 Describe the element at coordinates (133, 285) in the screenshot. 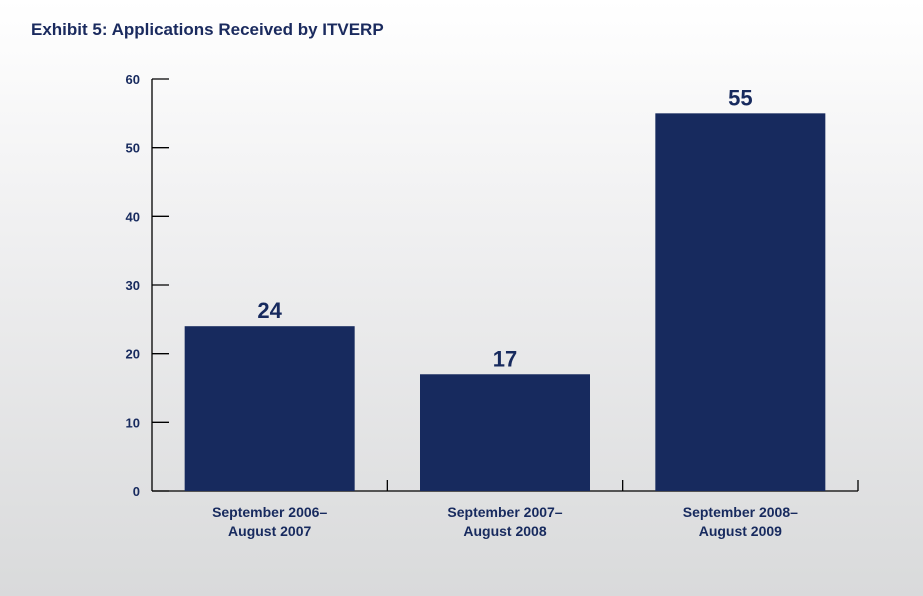

I see `y-tick-label: 30` at that location.